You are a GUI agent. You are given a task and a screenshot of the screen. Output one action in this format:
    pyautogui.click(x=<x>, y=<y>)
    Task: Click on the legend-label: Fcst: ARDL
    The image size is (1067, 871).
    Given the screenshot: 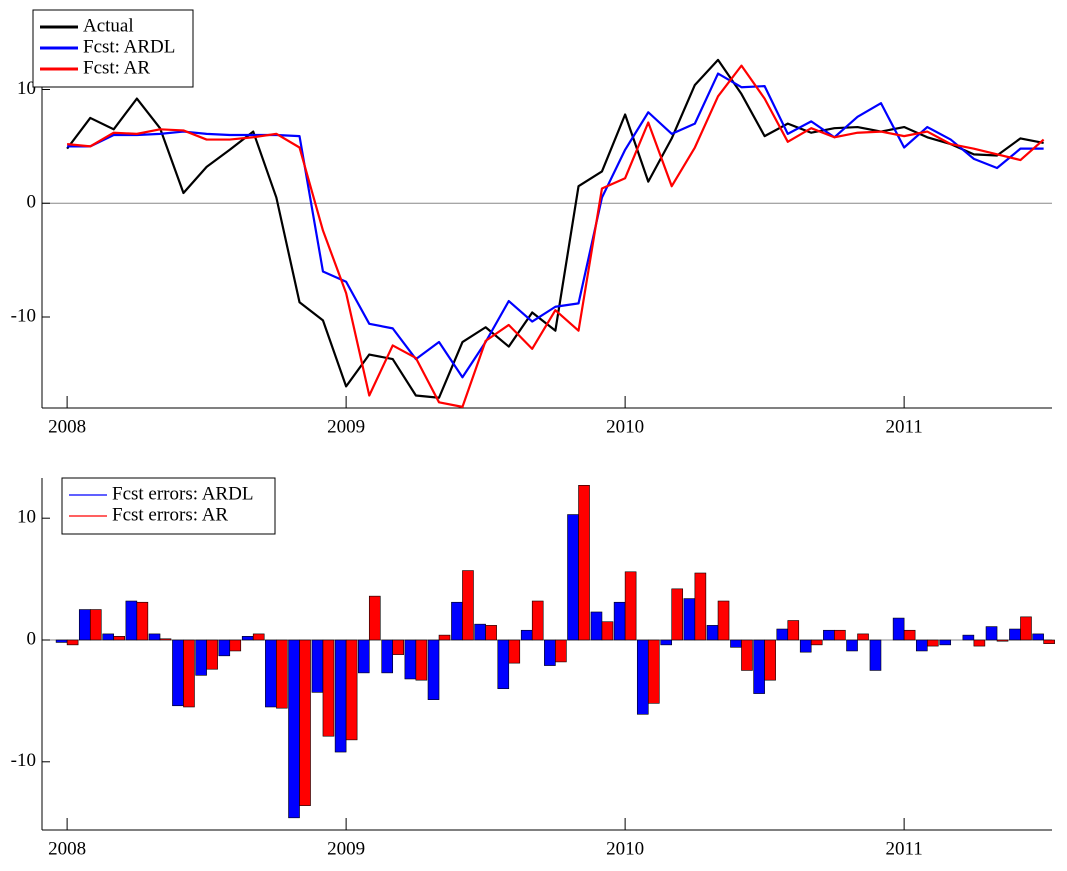 What is the action you would take?
    pyautogui.click(x=129, y=46)
    